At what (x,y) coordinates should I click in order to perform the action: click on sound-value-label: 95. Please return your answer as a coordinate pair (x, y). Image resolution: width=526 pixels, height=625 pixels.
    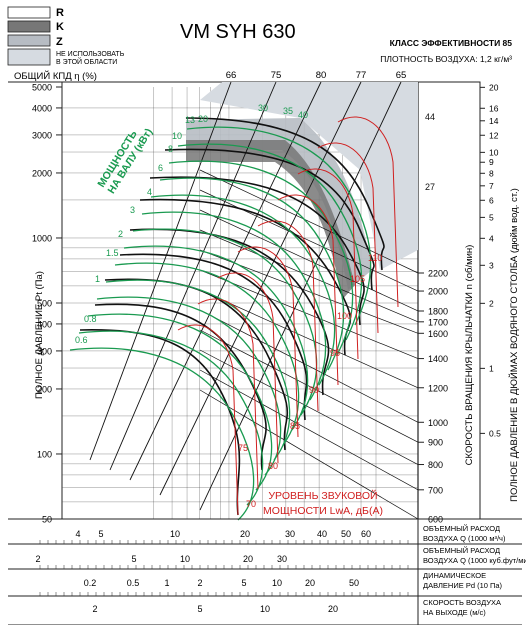
    Looking at the image, I should click on (335, 353).